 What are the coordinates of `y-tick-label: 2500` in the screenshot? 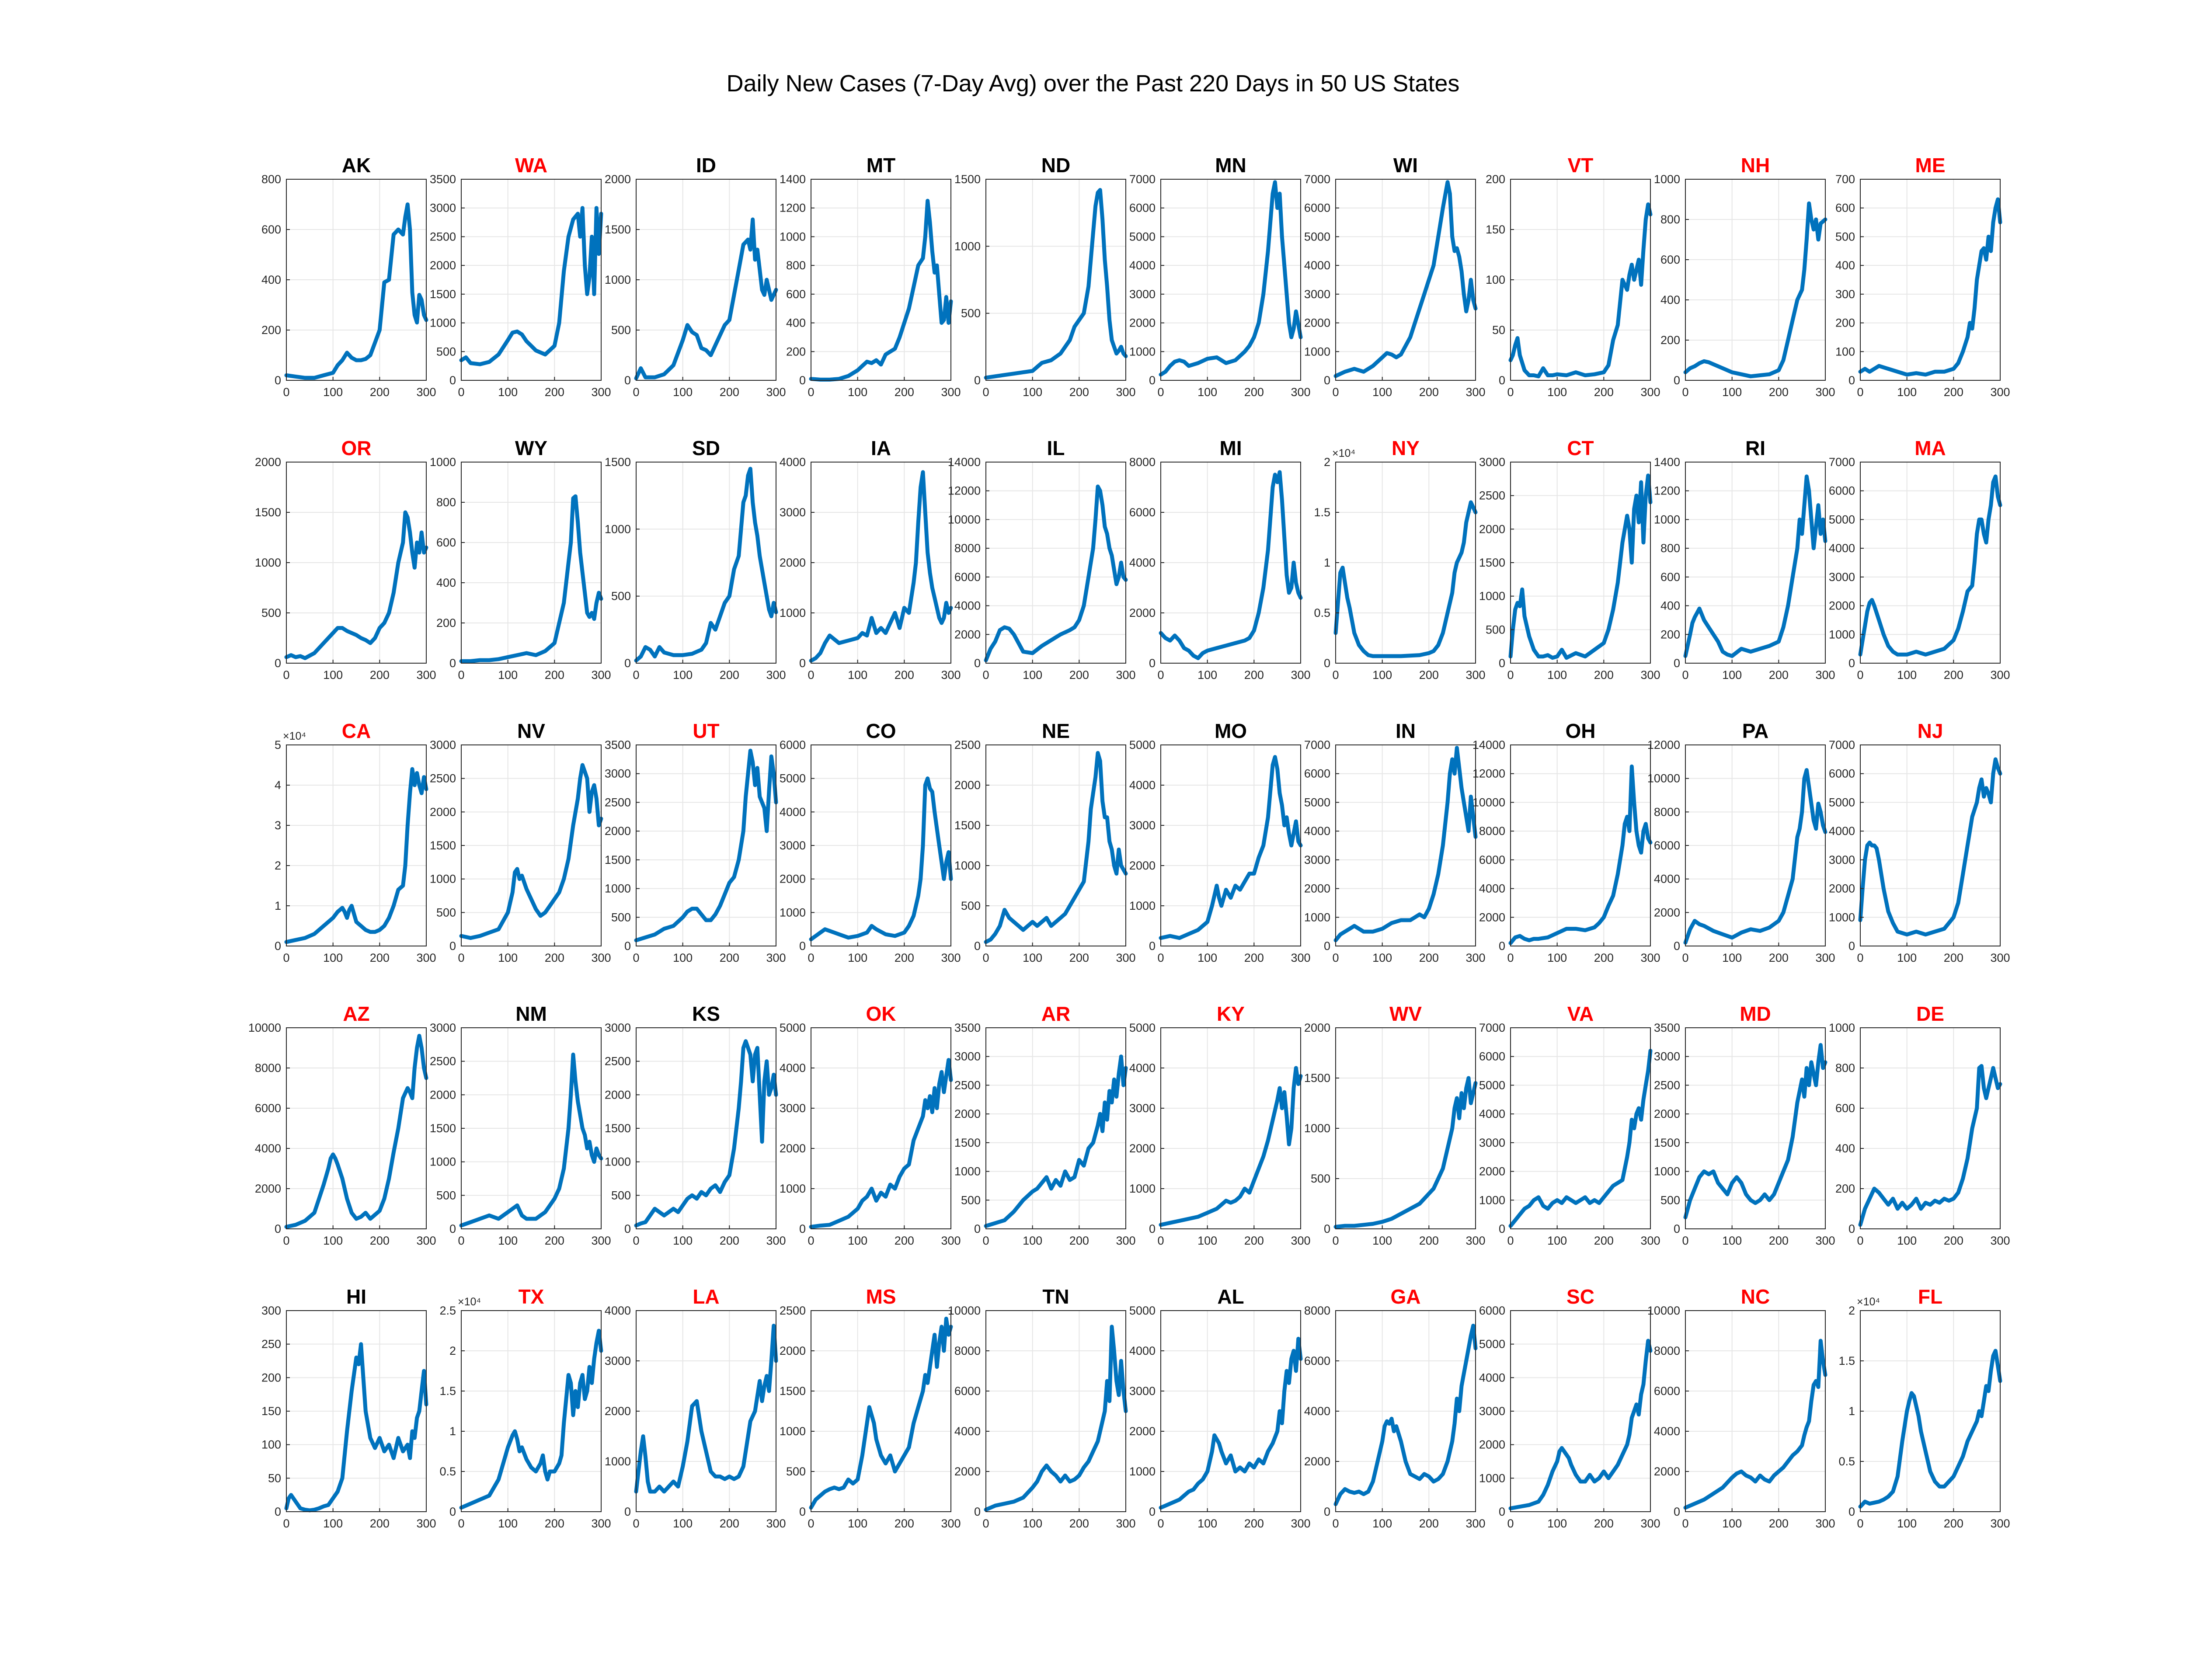 It's located at (618, 802).